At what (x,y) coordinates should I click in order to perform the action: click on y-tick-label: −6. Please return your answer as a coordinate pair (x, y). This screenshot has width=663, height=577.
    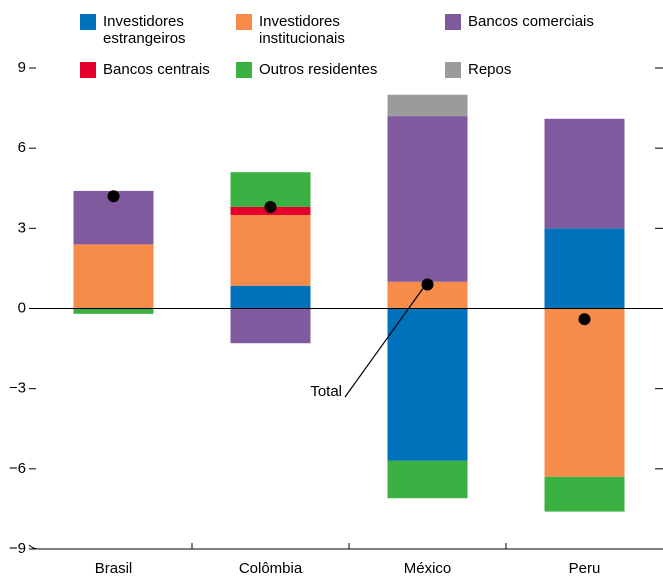
    Looking at the image, I should click on (17, 468).